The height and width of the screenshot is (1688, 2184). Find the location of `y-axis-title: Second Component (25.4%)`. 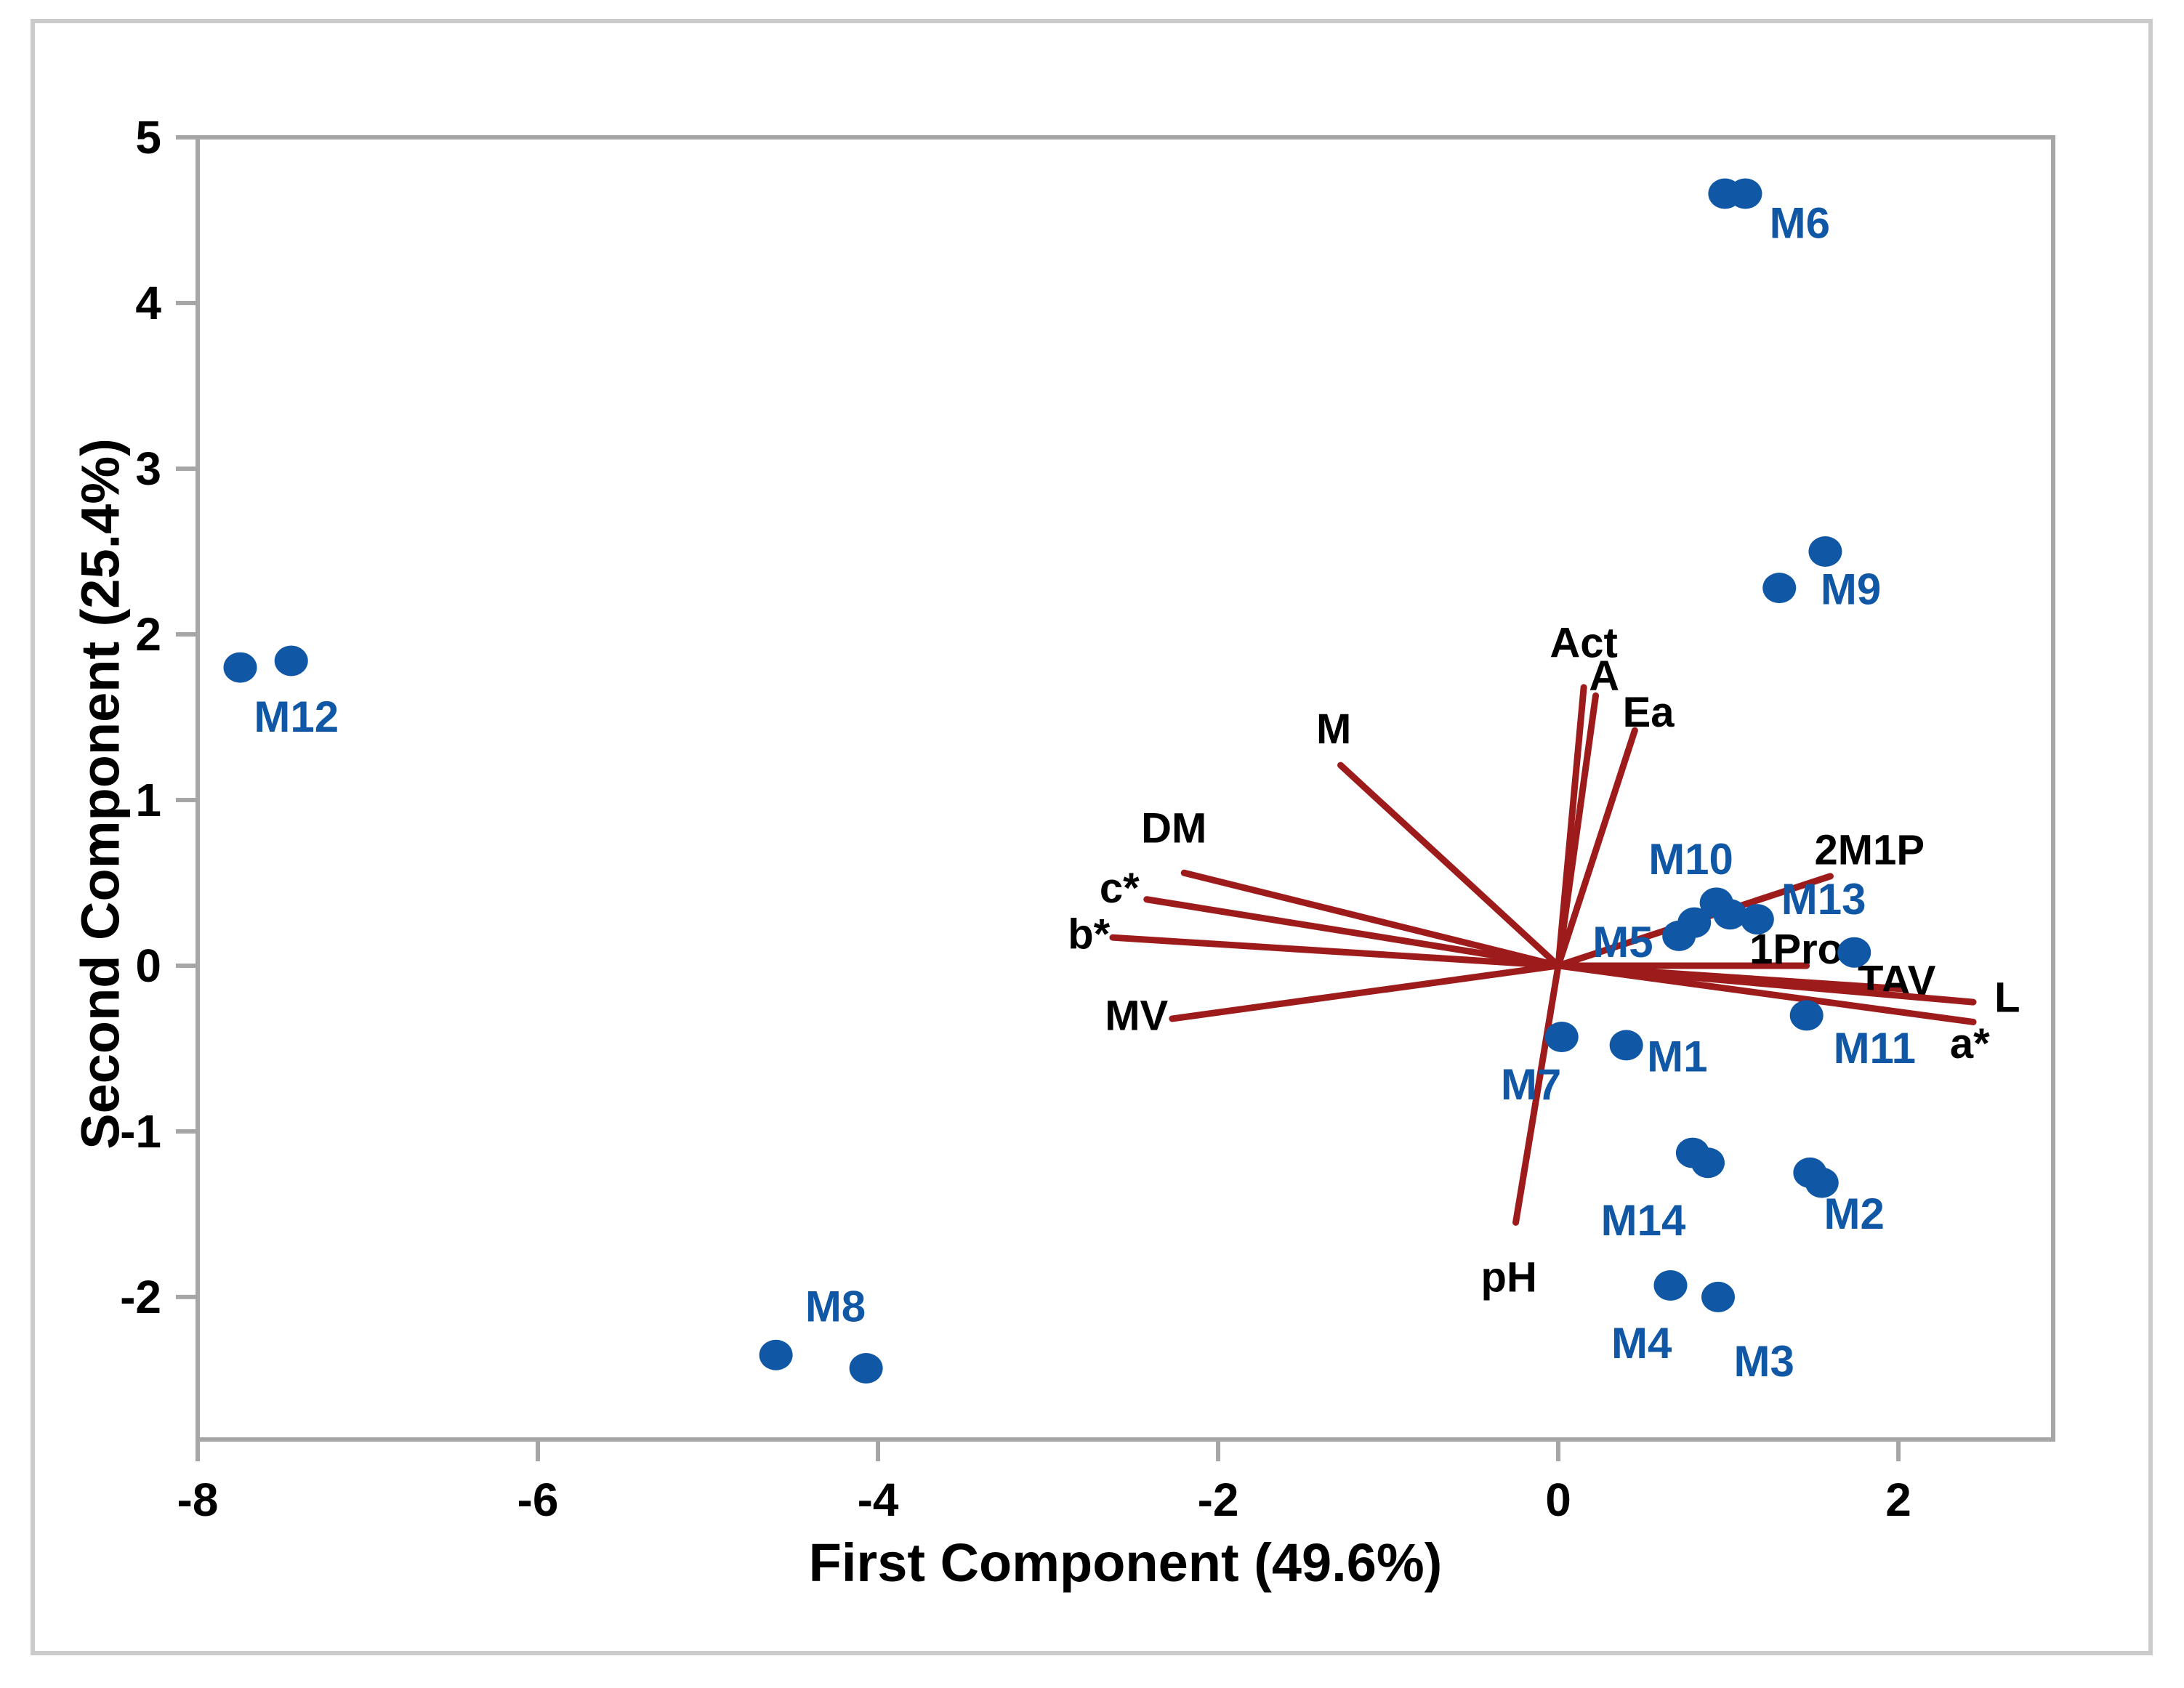

y-axis-title: Second Component (25.4%) is located at coordinates (100, 794).